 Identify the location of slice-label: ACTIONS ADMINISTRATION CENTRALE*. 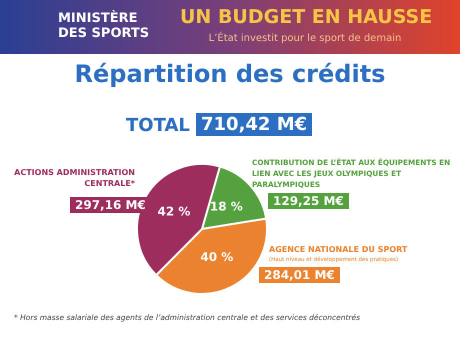
(74, 178).